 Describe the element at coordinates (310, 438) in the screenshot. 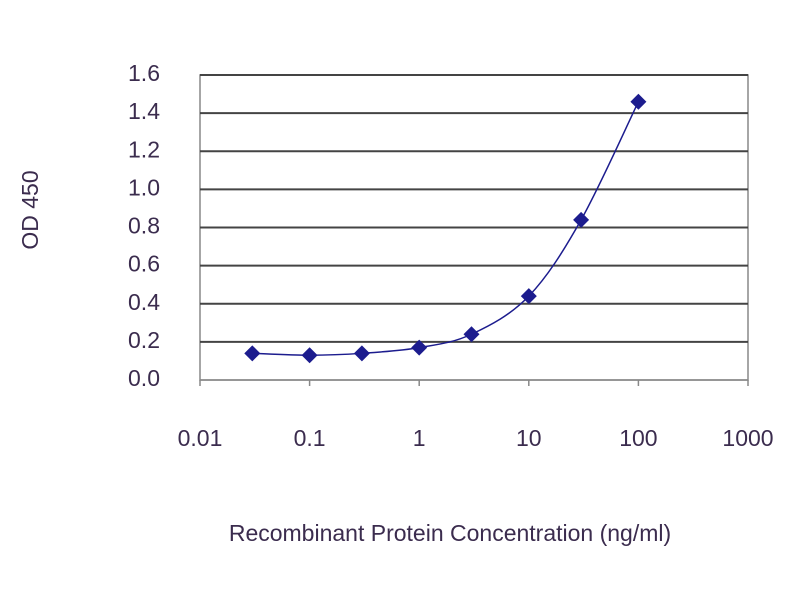

I see `x-tick-label: 0.1` at that location.